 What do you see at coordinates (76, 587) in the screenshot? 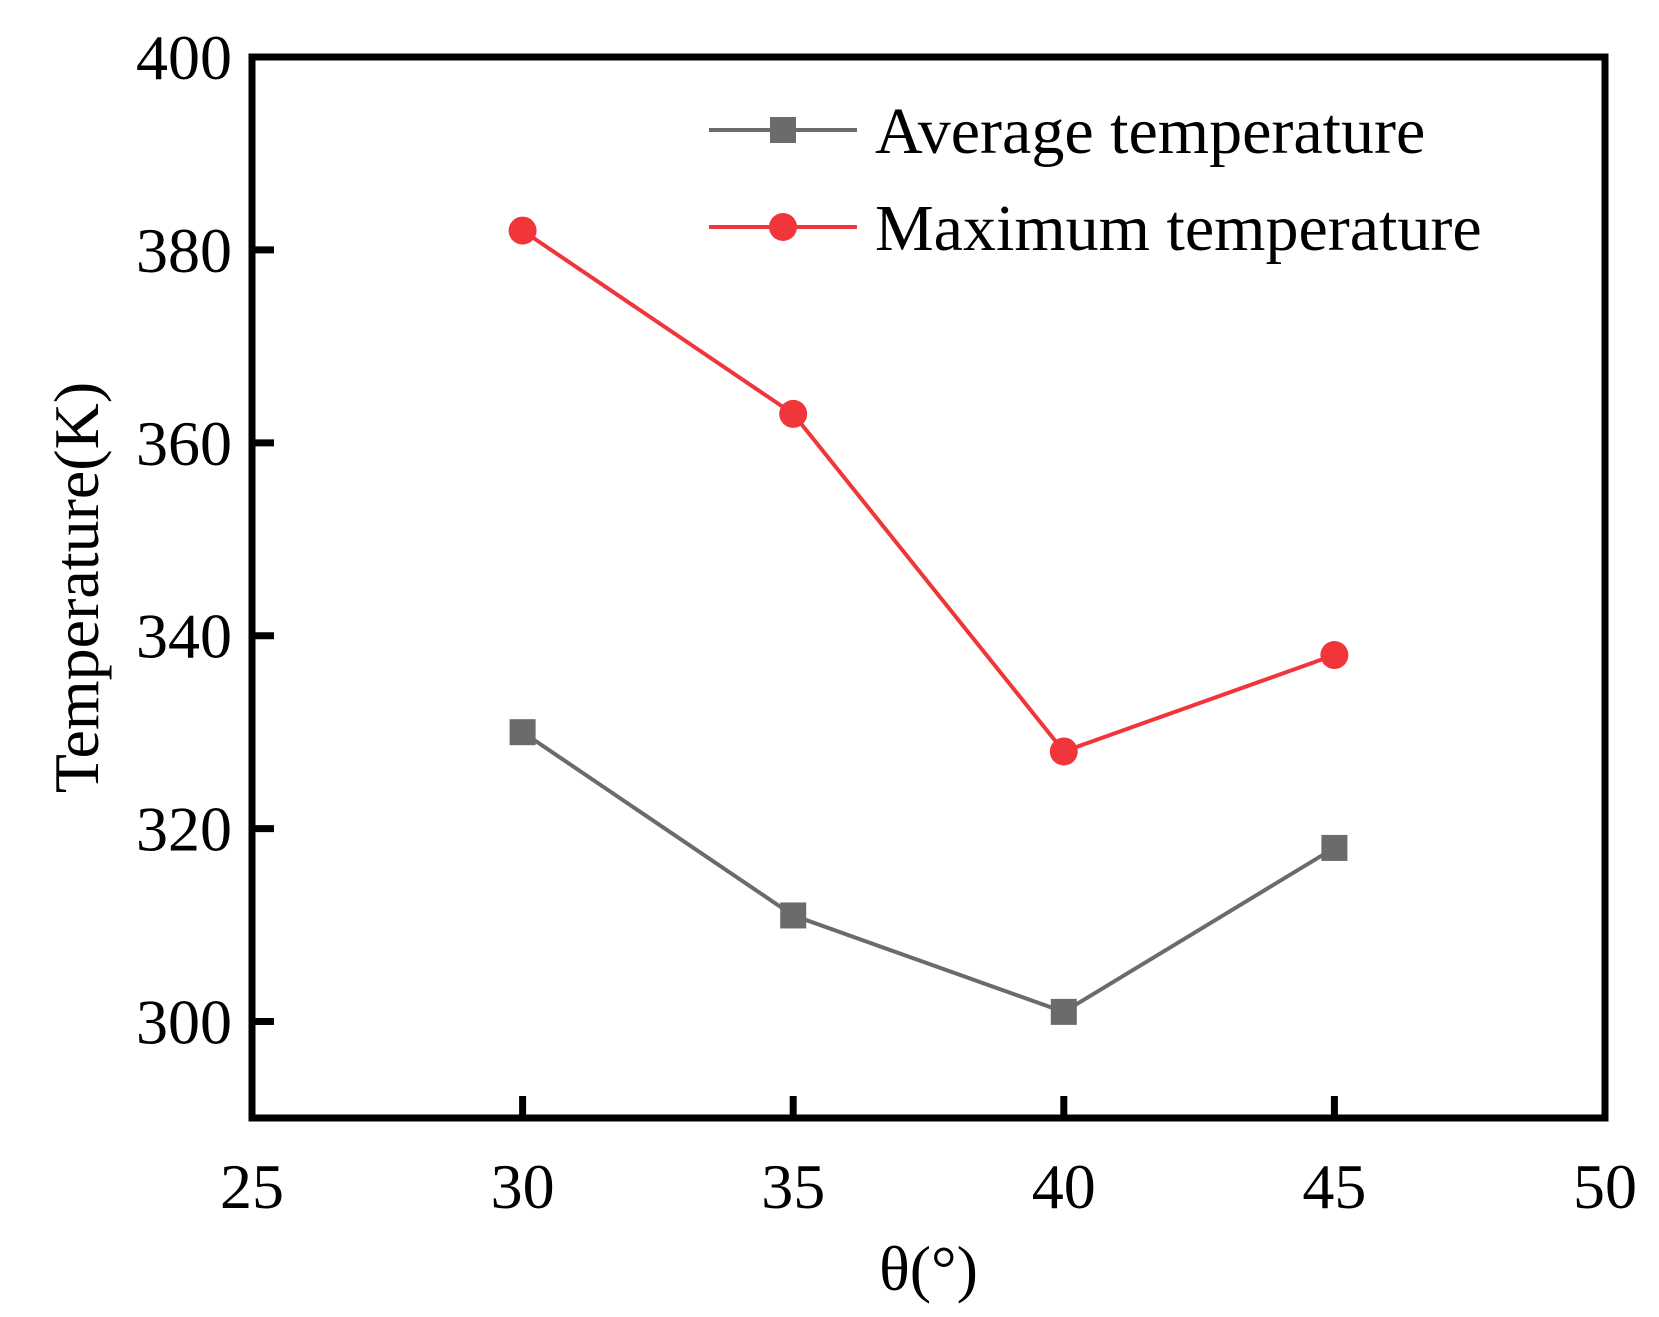
I see `y-axis-title: Temperature(K)` at bounding box center [76, 587].